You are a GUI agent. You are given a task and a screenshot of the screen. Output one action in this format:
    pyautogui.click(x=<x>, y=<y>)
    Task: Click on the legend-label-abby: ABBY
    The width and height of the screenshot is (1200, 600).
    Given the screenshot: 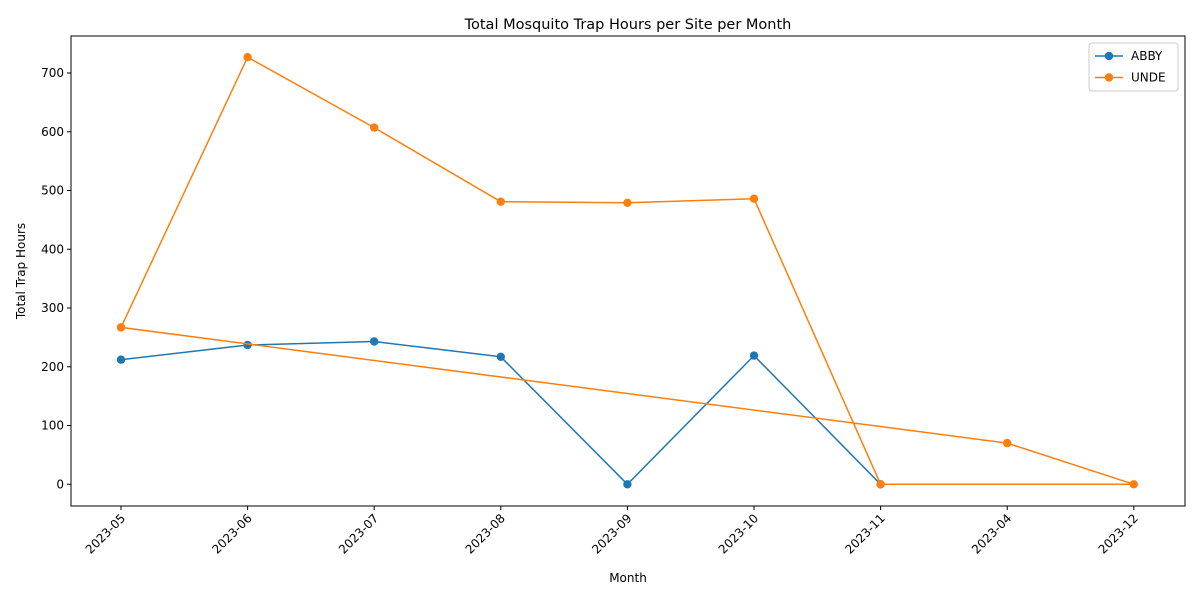 What is the action you would take?
    pyautogui.click(x=1147, y=56)
    